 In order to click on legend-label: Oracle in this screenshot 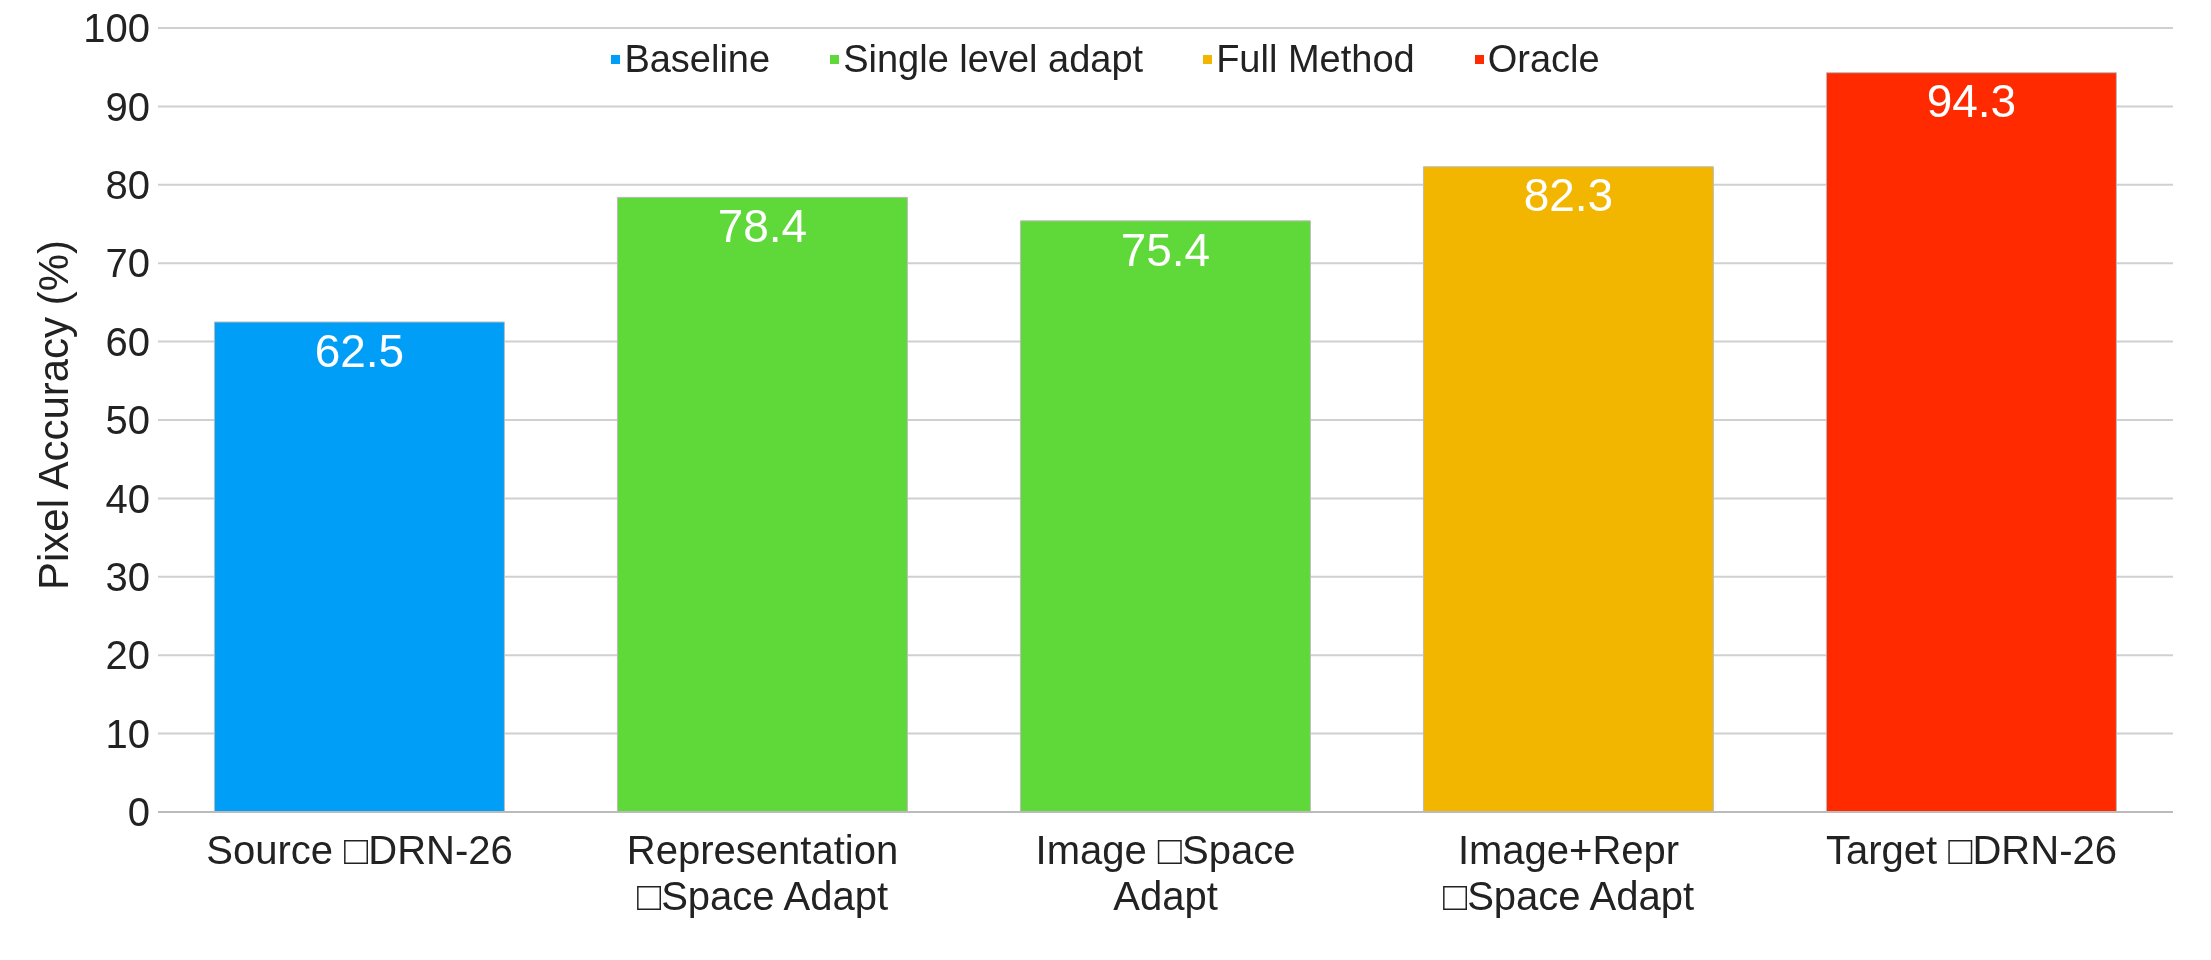, I will do `click(1543, 59)`.